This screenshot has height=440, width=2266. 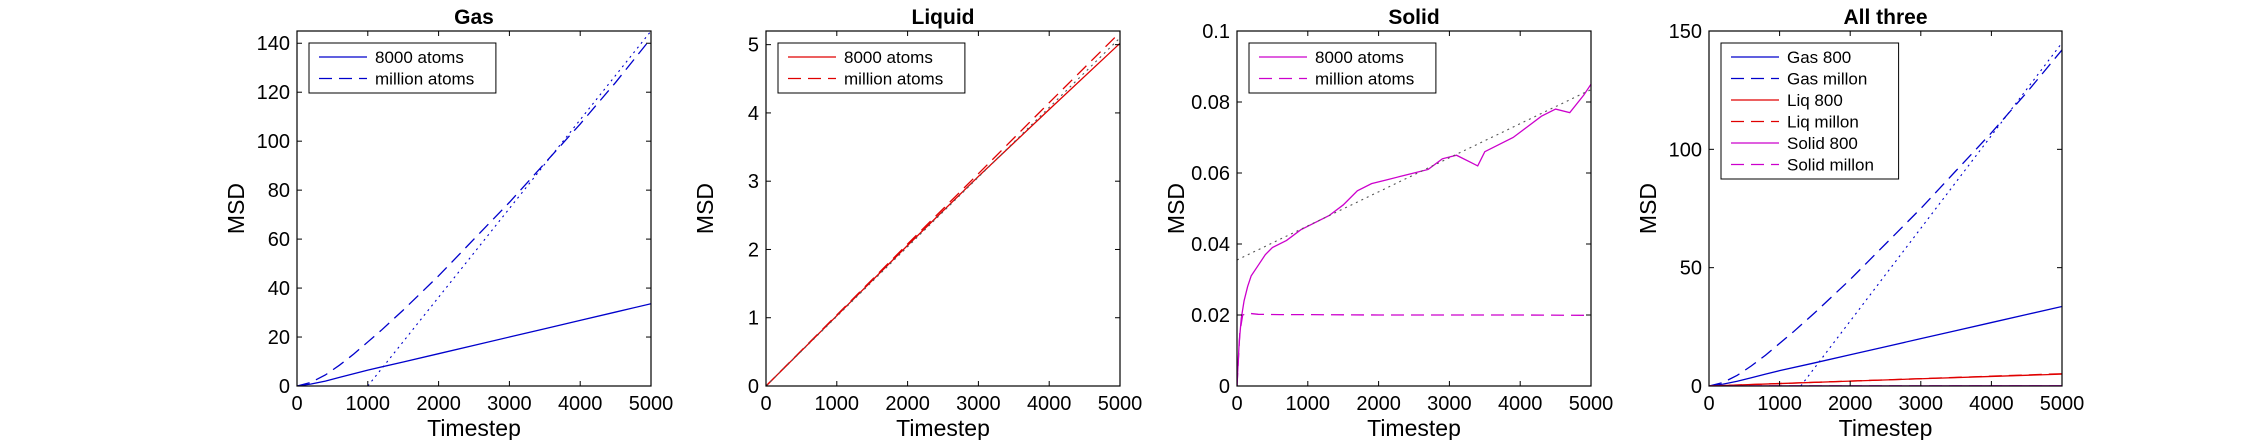 What do you see at coordinates (1210, 245) in the screenshot?
I see `y-tick-label: 0.04` at bounding box center [1210, 245].